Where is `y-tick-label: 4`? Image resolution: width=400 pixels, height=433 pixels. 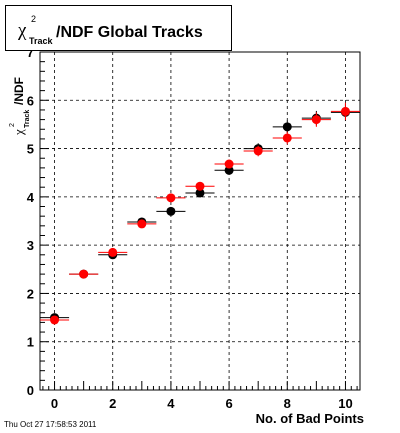 y-tick-label: 4 is located at coordinates (31, 197).